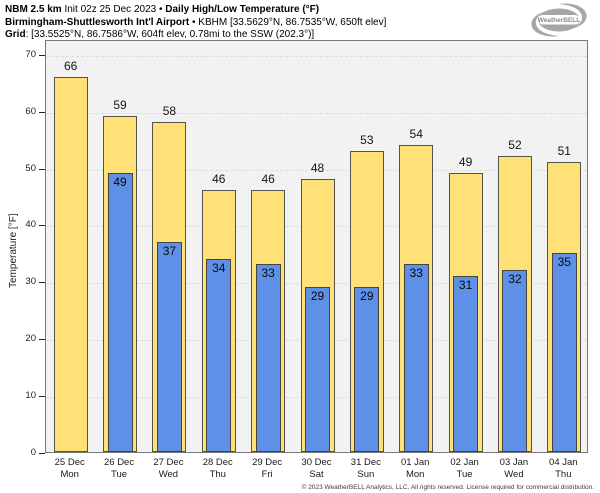  What do you see at coordinates (365, 468) in the screenshot?
I see `x-axis-label: 31 Dec Sun` at bounding box center [365, 468].